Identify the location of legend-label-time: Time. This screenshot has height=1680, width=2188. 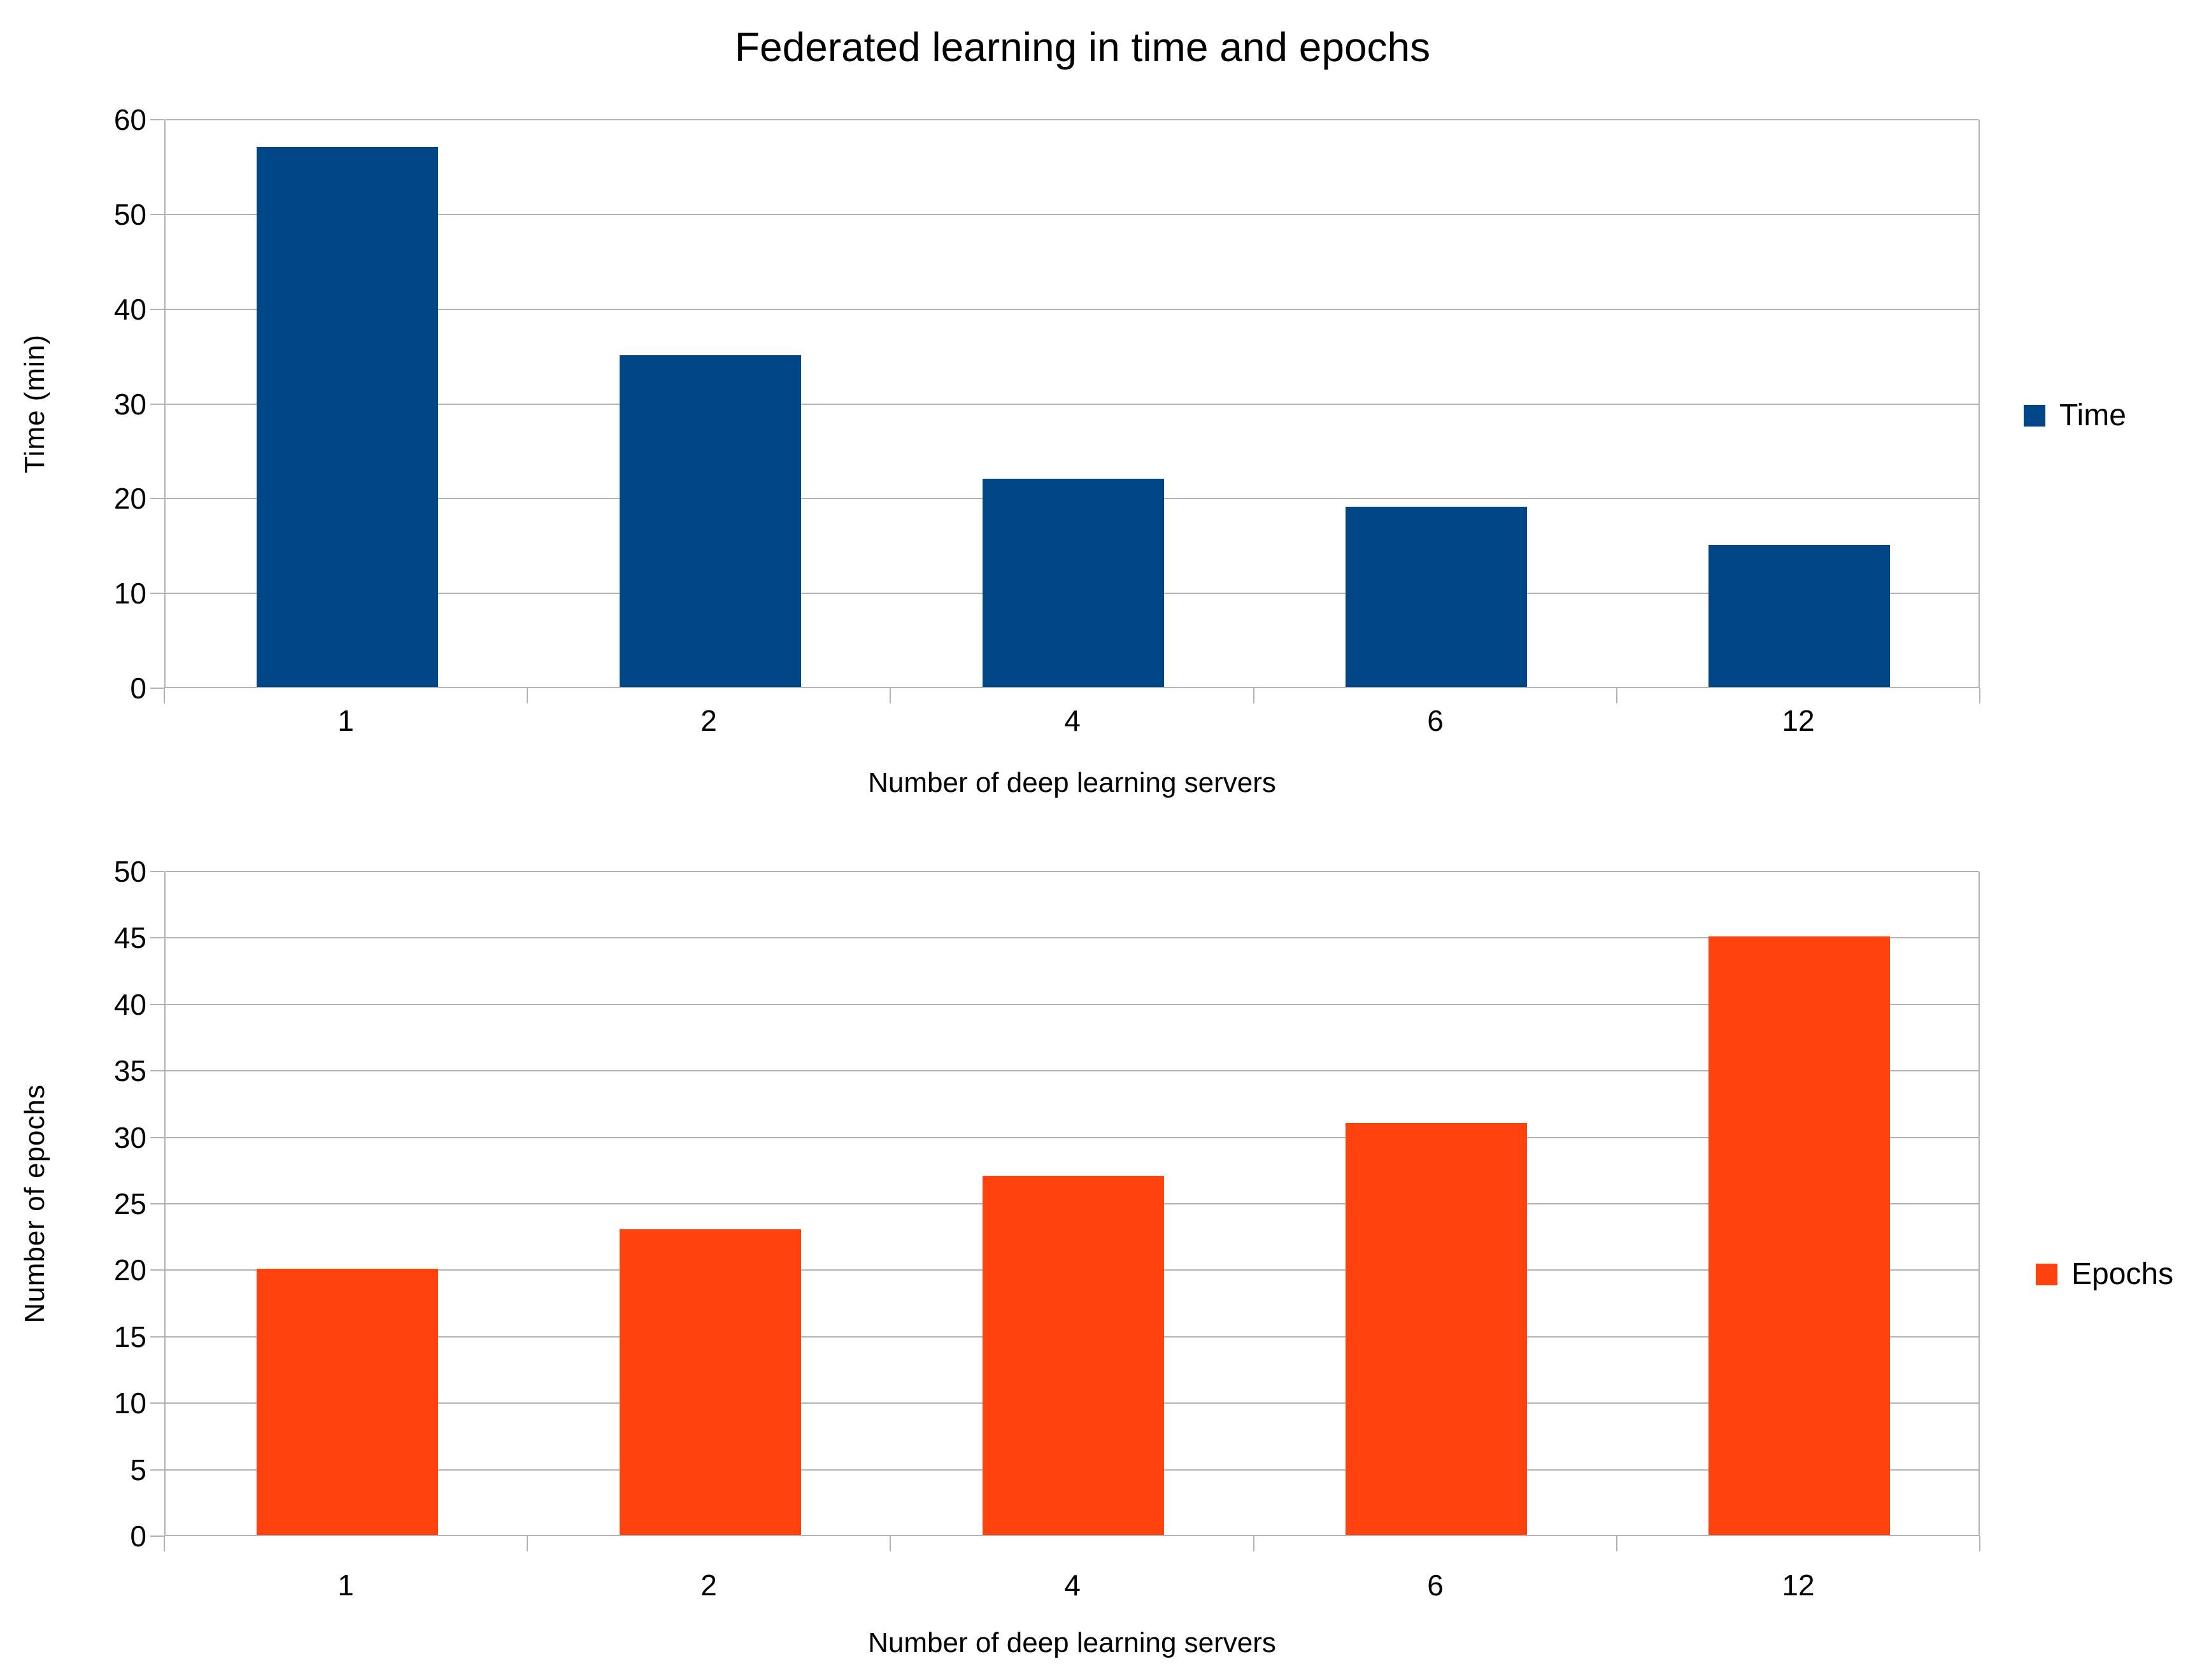
(2092, 415).